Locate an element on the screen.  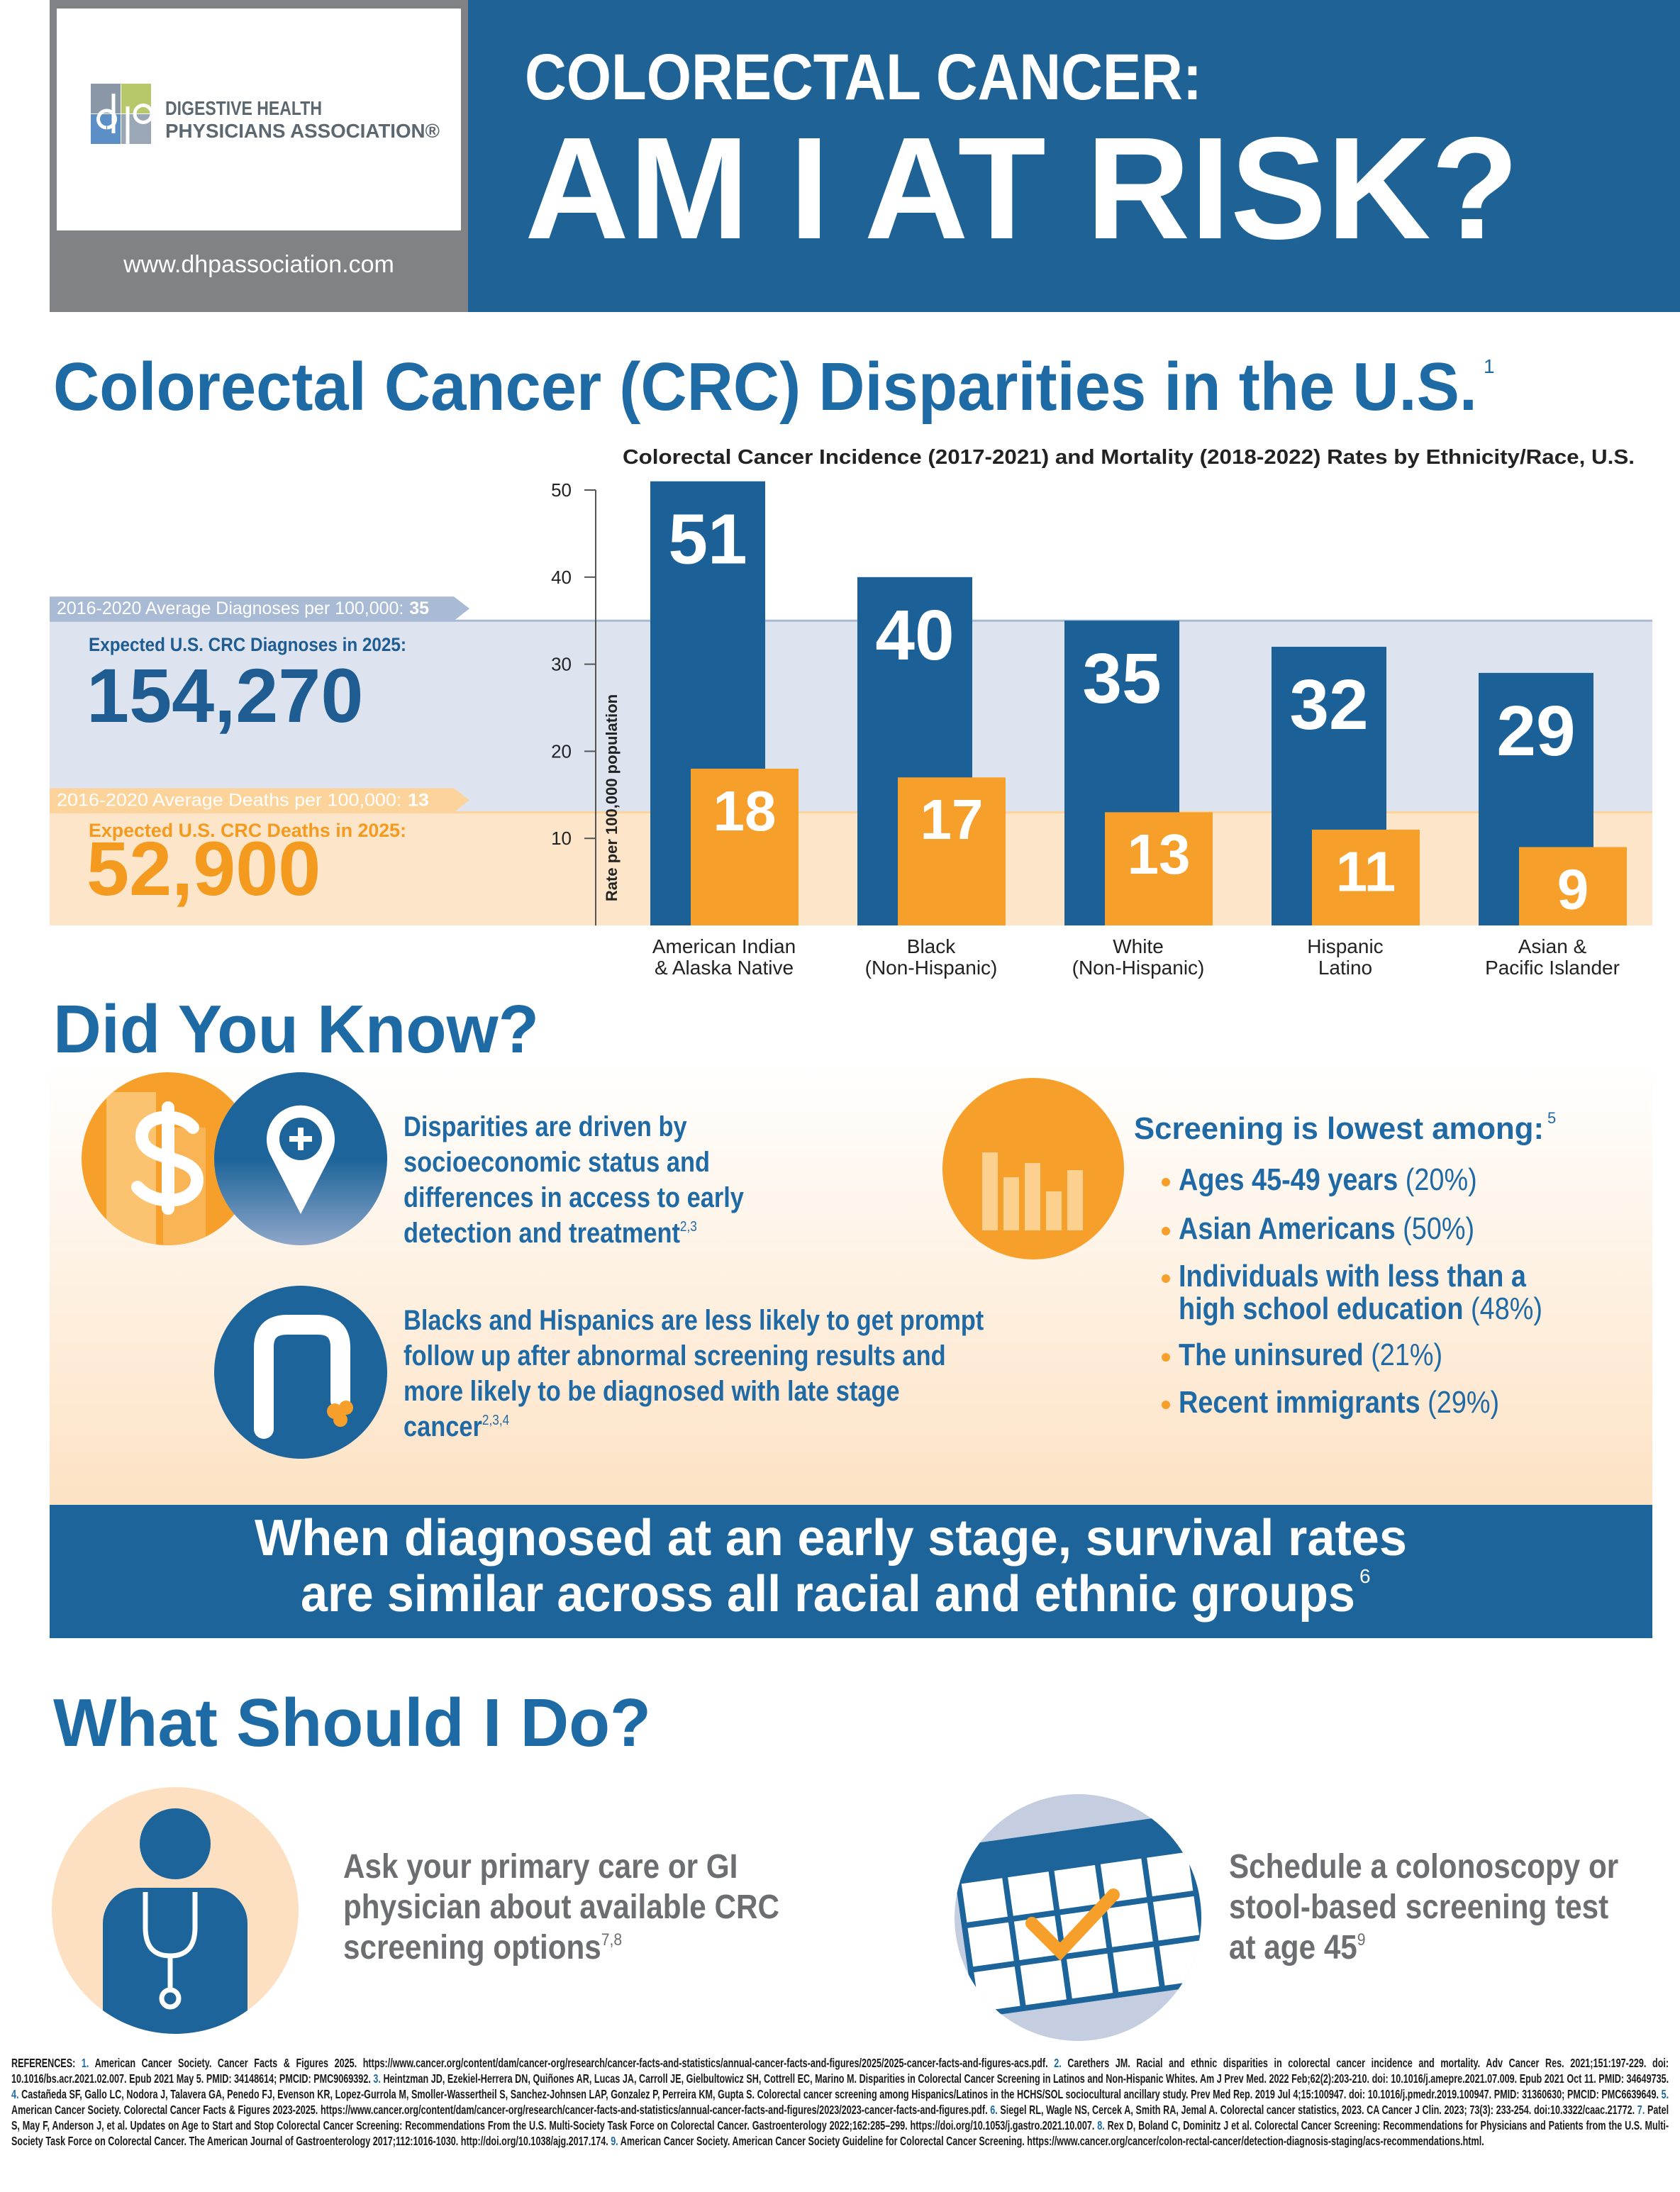
title: COLORECTAL CANCER: is located at coordinates (864, 77).